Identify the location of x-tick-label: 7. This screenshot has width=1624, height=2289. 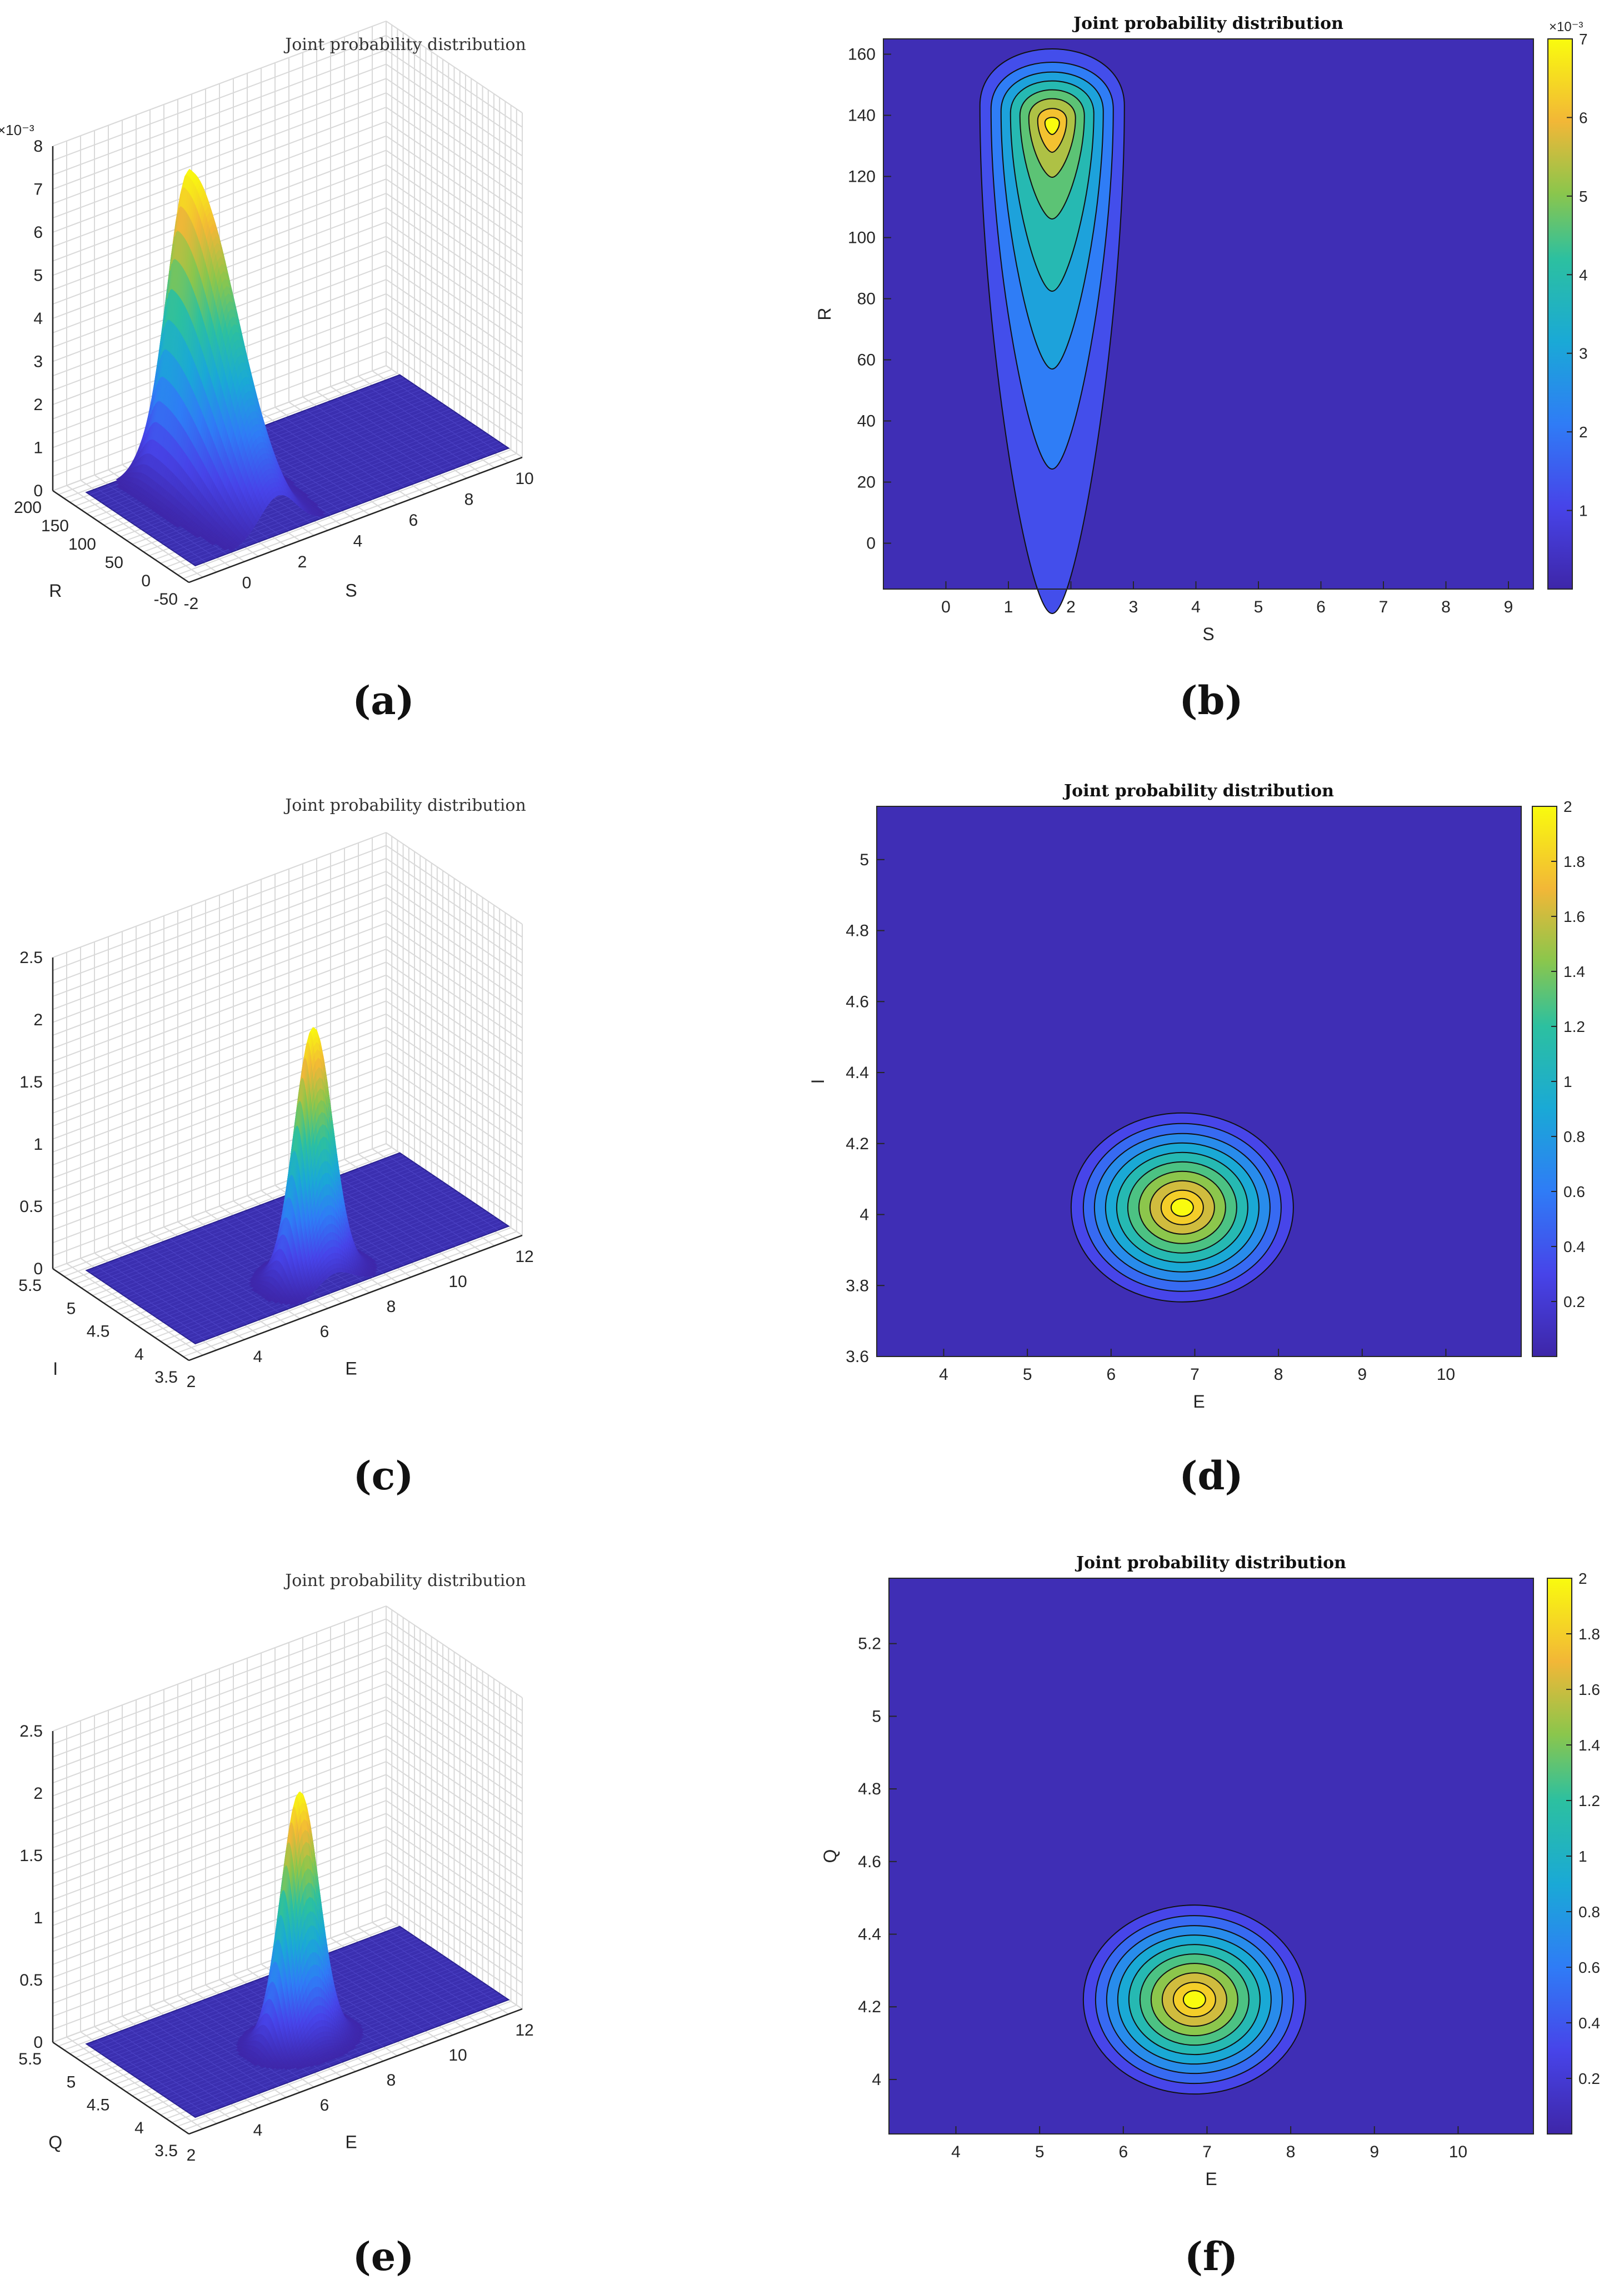
(1383, 607).